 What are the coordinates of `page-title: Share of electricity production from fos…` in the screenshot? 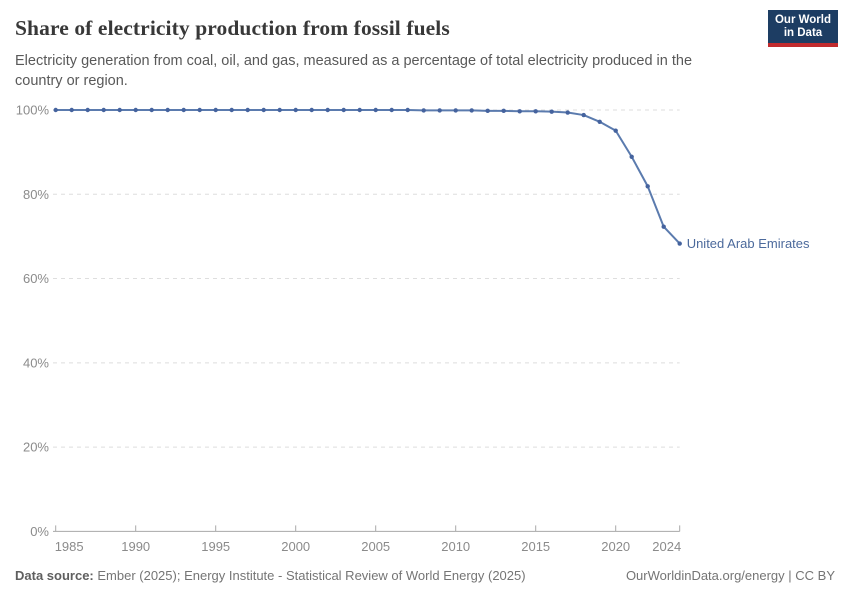 It's located at (232, 28).